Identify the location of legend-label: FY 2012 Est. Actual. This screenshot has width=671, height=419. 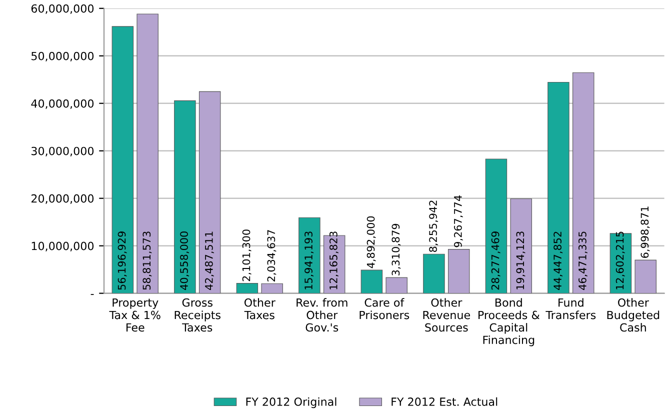
(445, 401).